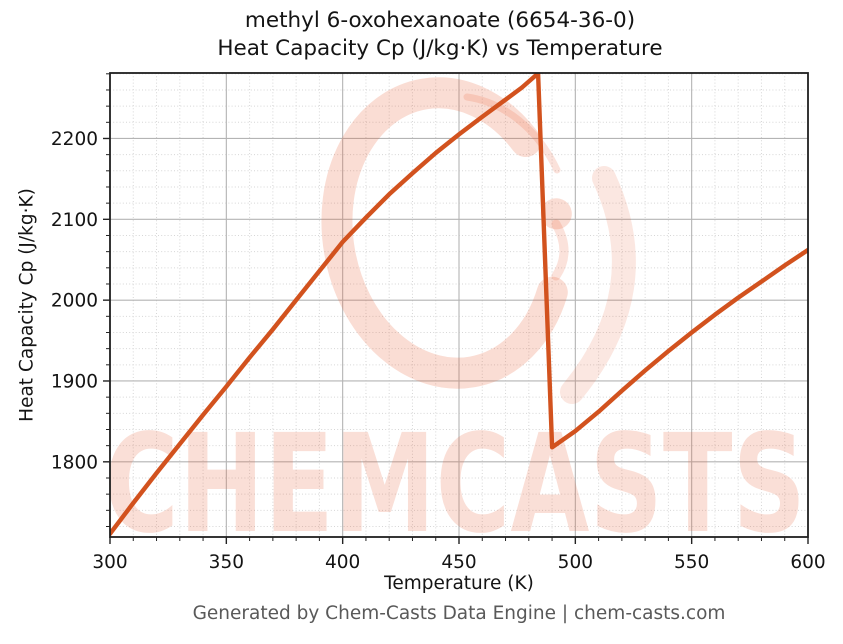 The image size is (843, 644). Describe the element at coordinates (74, 139) in the screenshot. I see `y-tick-label: 2200` at that location.